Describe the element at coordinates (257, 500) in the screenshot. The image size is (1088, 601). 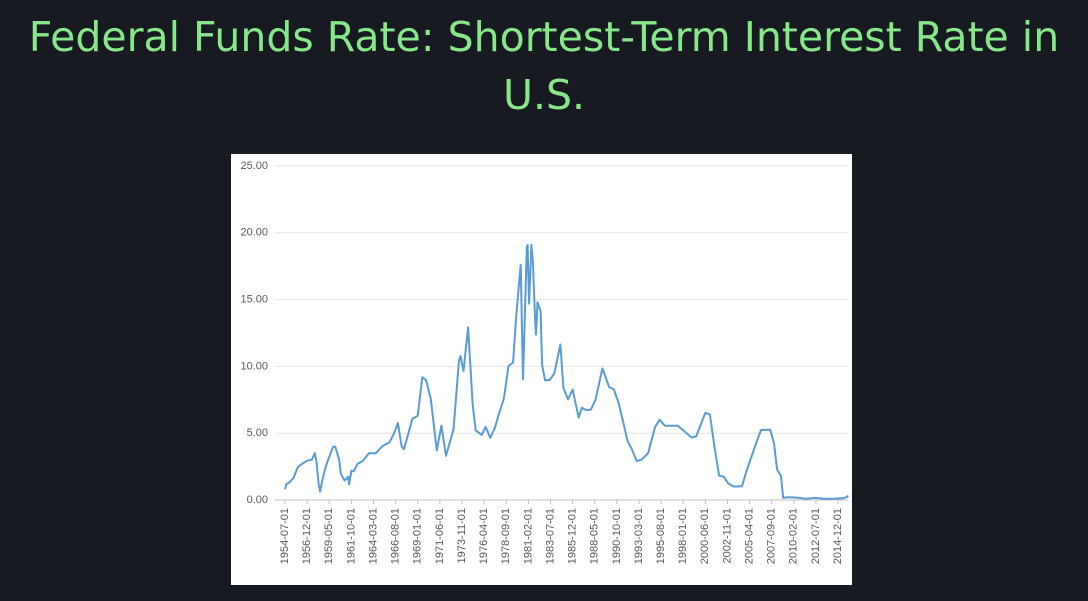
I see `y-tick-label: 0.00` at that location.